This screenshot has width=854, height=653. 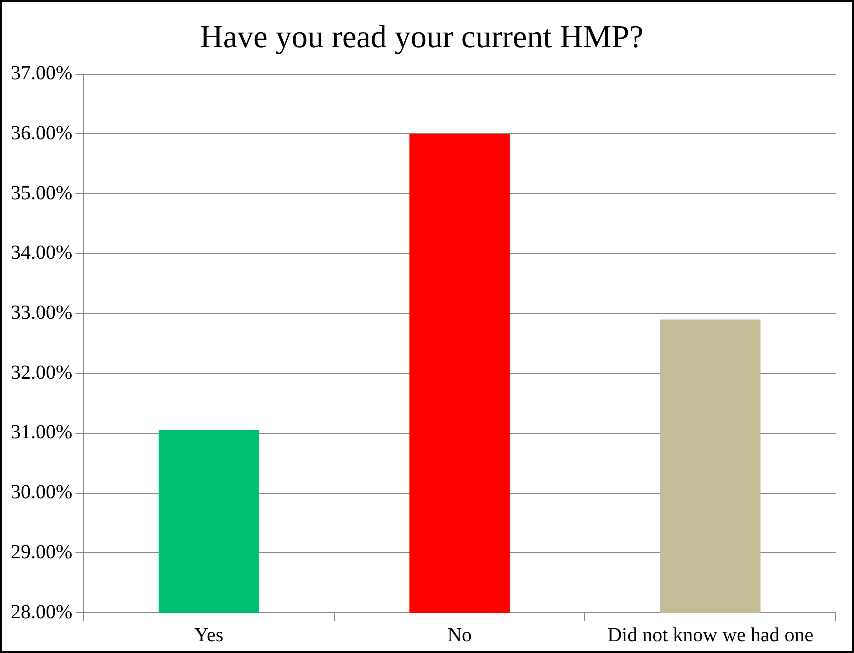 I want to click on y-tick-label: 37.00%, so click(x=41, y=73).